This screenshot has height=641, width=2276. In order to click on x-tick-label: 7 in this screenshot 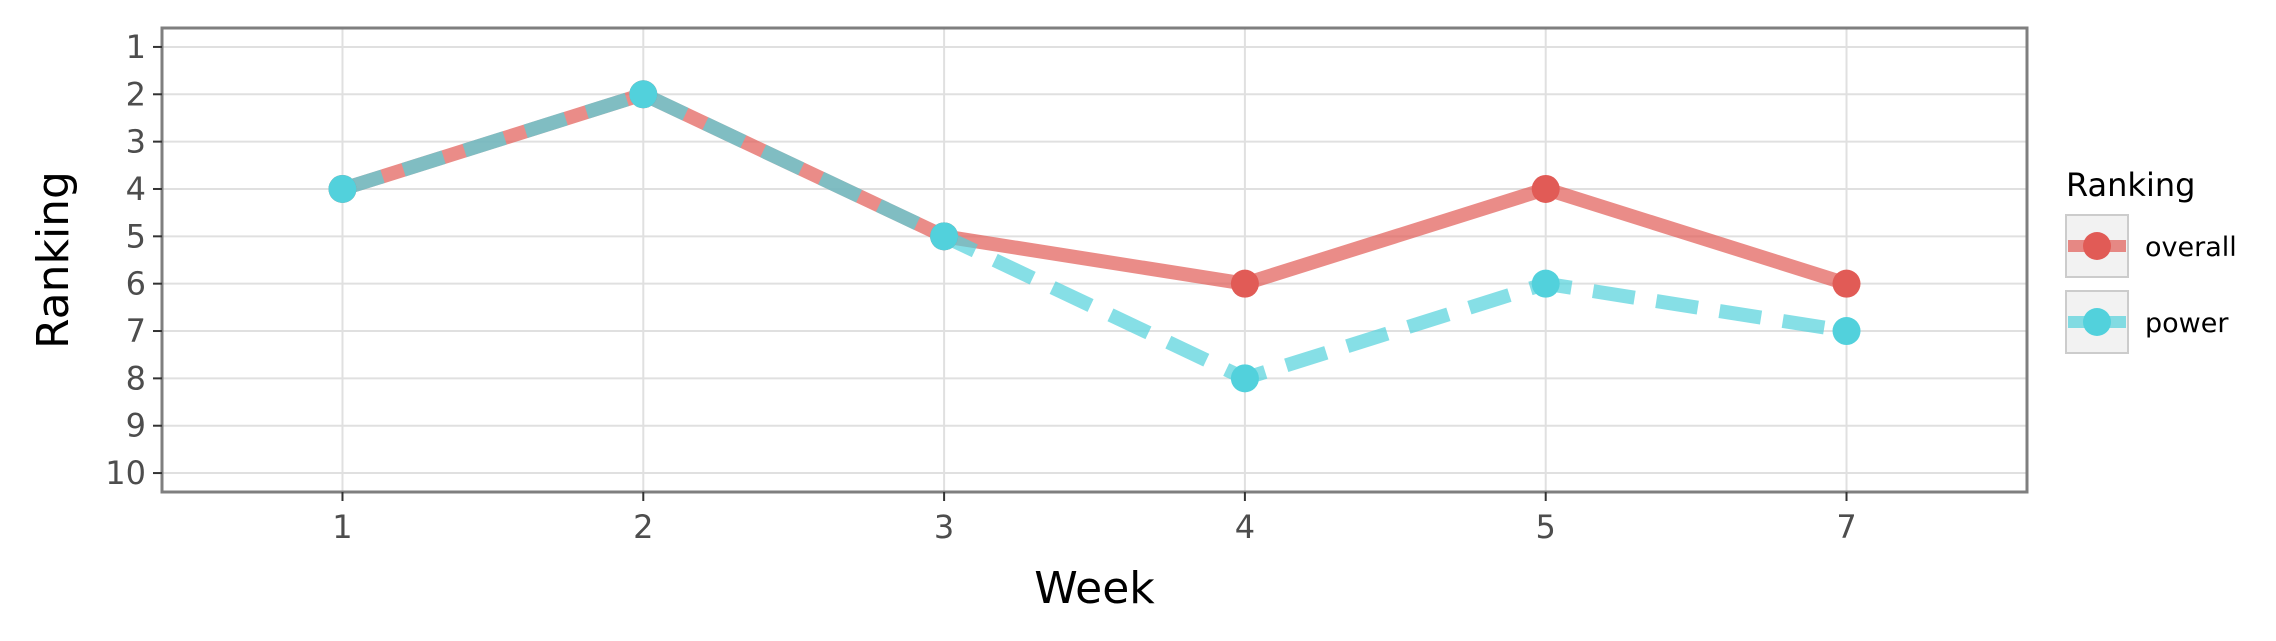, I will do `click(1846, 527)`.